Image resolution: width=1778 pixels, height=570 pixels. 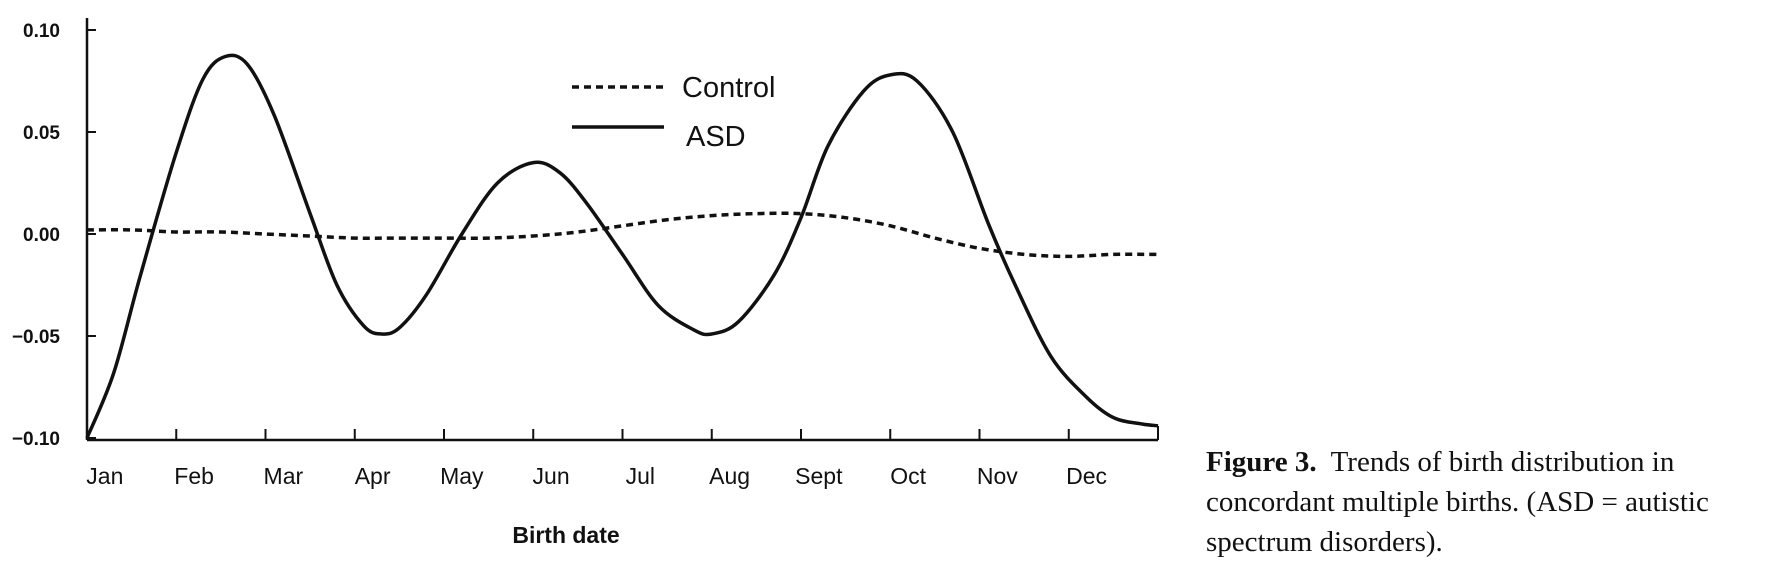 What do you see at coordinates (1261, 462) in the screenshot?
I see `caption-label: Figure 3.` at bounding box center [1261, 462].